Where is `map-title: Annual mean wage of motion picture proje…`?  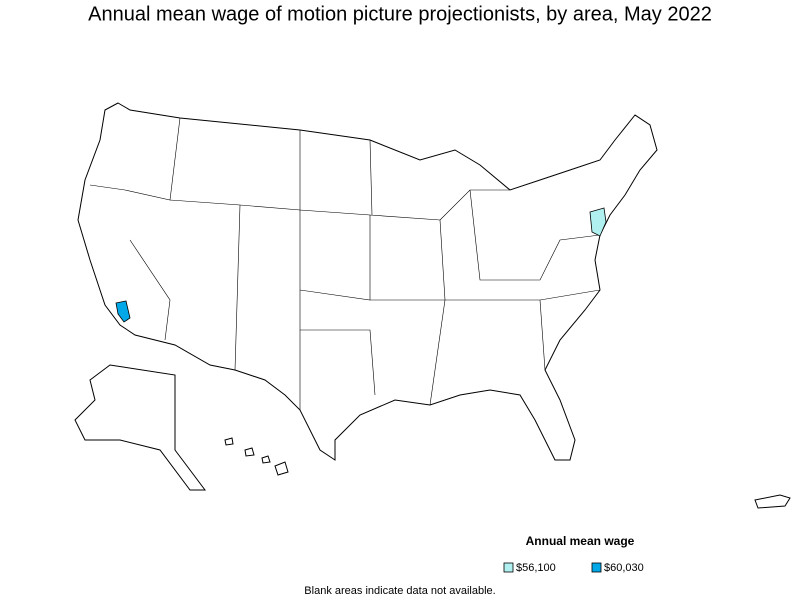 map-title: Annual mean wage of motion picture proje… is located at coordinates (400, 14).